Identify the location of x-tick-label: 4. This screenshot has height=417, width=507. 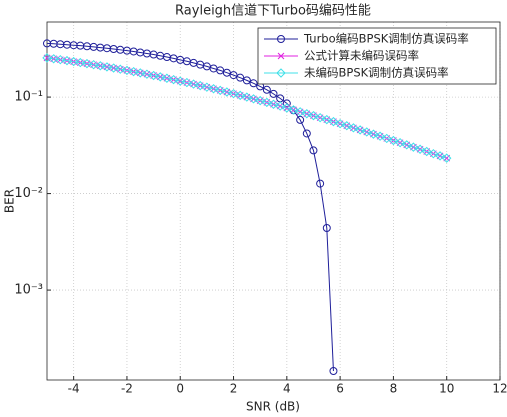
(287, 389).